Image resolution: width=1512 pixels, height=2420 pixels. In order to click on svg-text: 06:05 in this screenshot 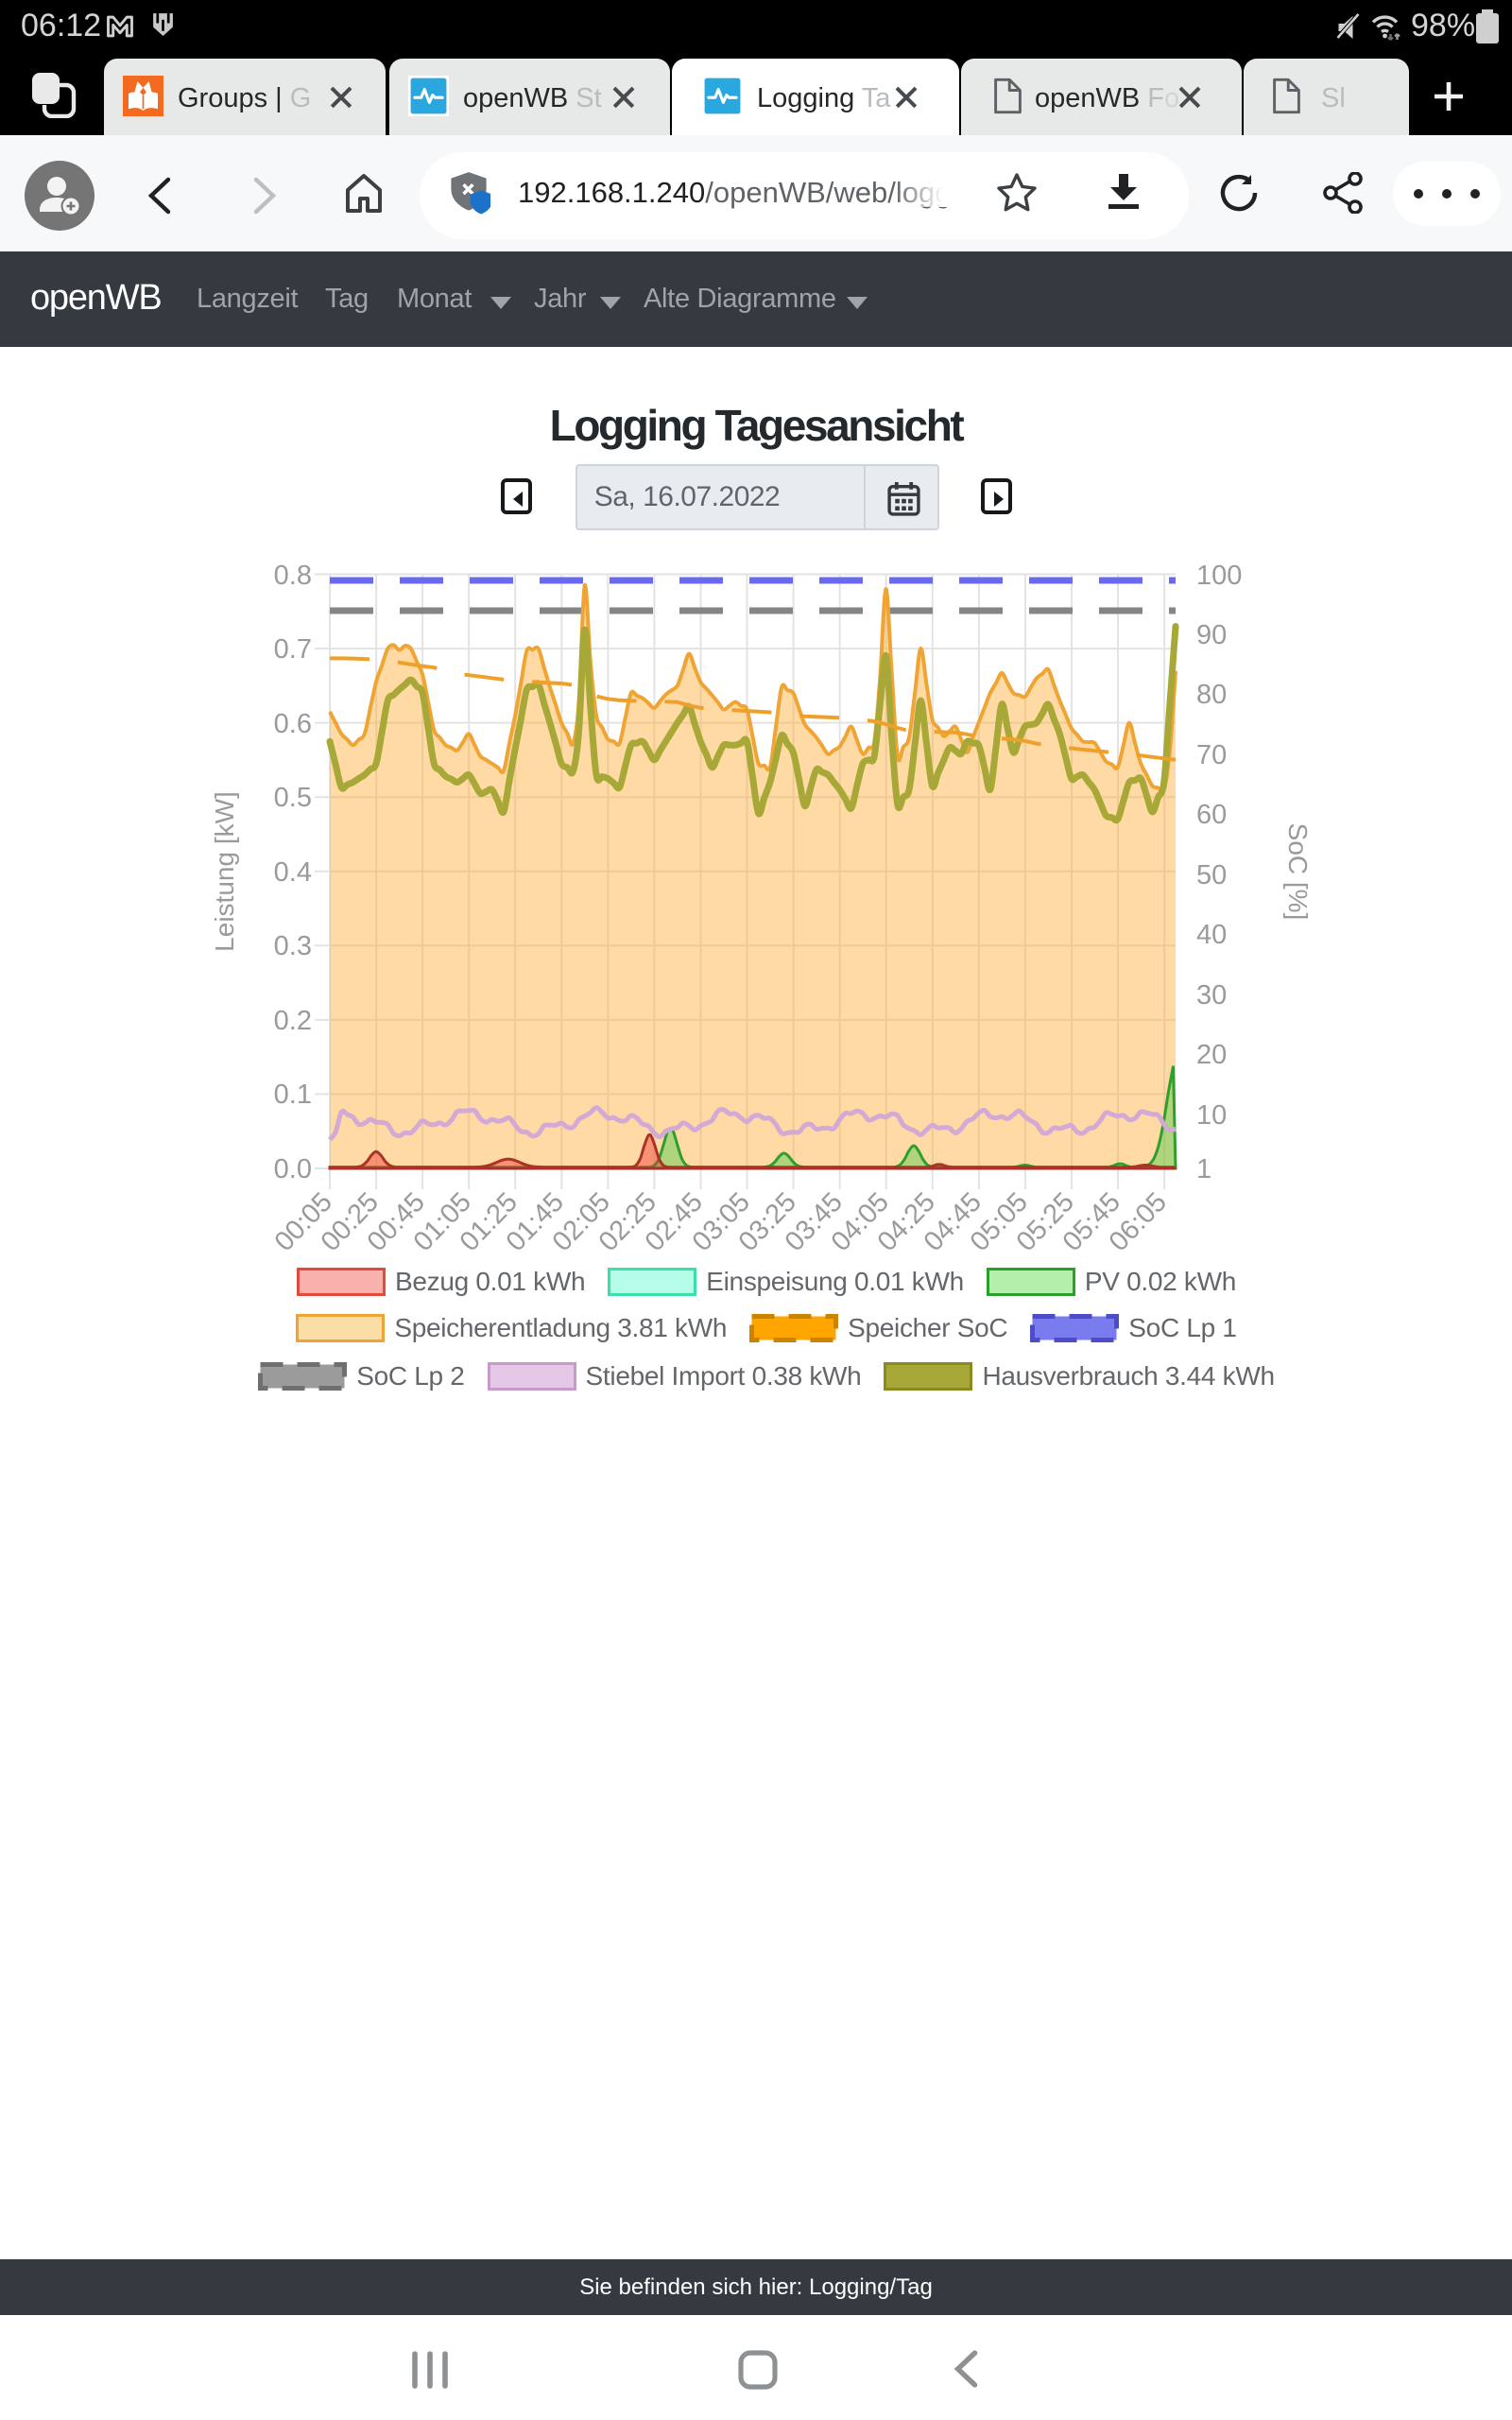, I will do `click(1138, 1222)`.